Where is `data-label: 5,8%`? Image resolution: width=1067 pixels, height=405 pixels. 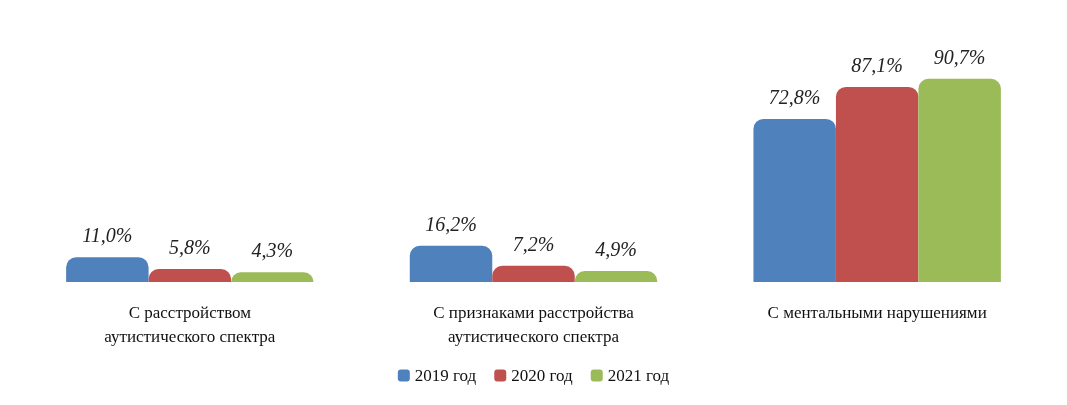
data-label: 5,8% is located at coordinates (190, 247).